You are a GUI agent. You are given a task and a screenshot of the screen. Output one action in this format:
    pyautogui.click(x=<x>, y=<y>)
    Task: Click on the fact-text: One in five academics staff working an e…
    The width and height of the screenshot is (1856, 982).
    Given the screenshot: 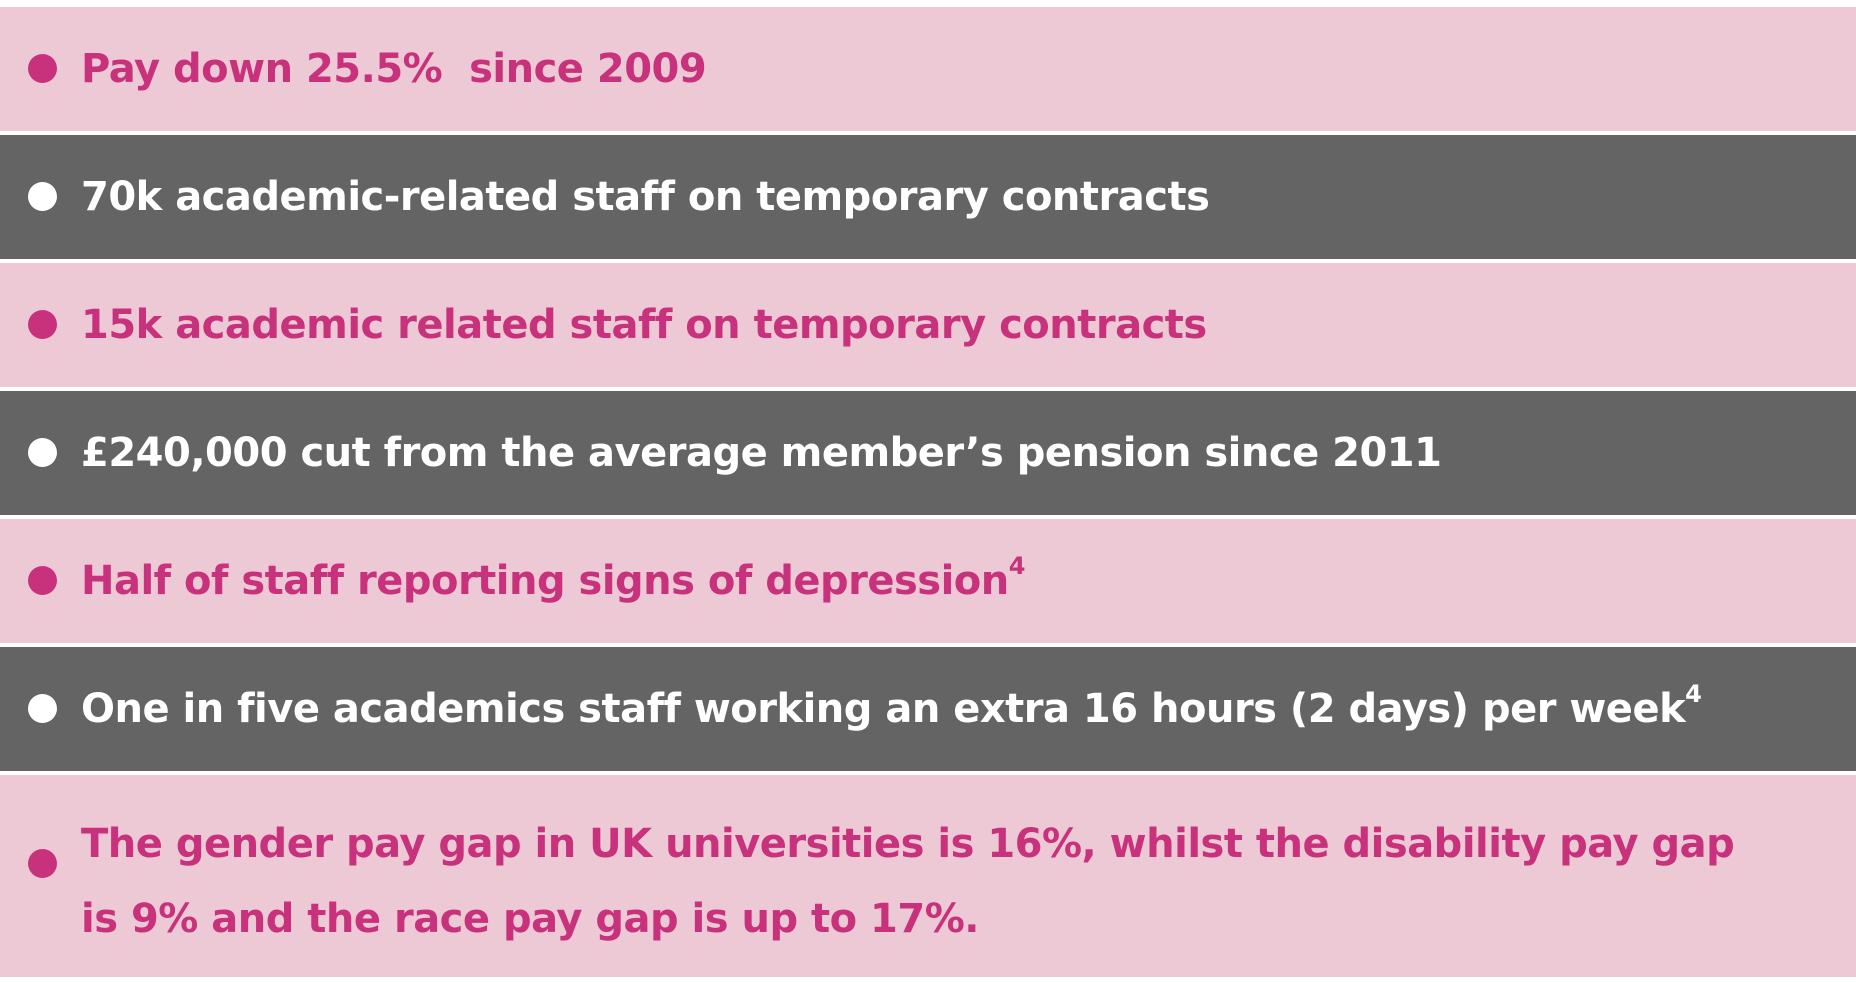 What is the action you would take?
    pyautogui.click(x=891, y=707)
    